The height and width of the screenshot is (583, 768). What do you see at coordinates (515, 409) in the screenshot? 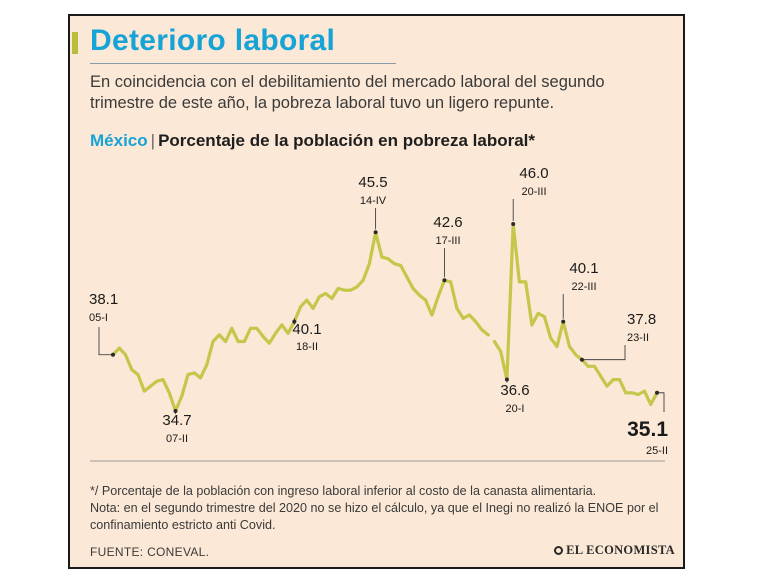
I see `annotation-label-20-I: 20-I` at bounding box center [515, 409].